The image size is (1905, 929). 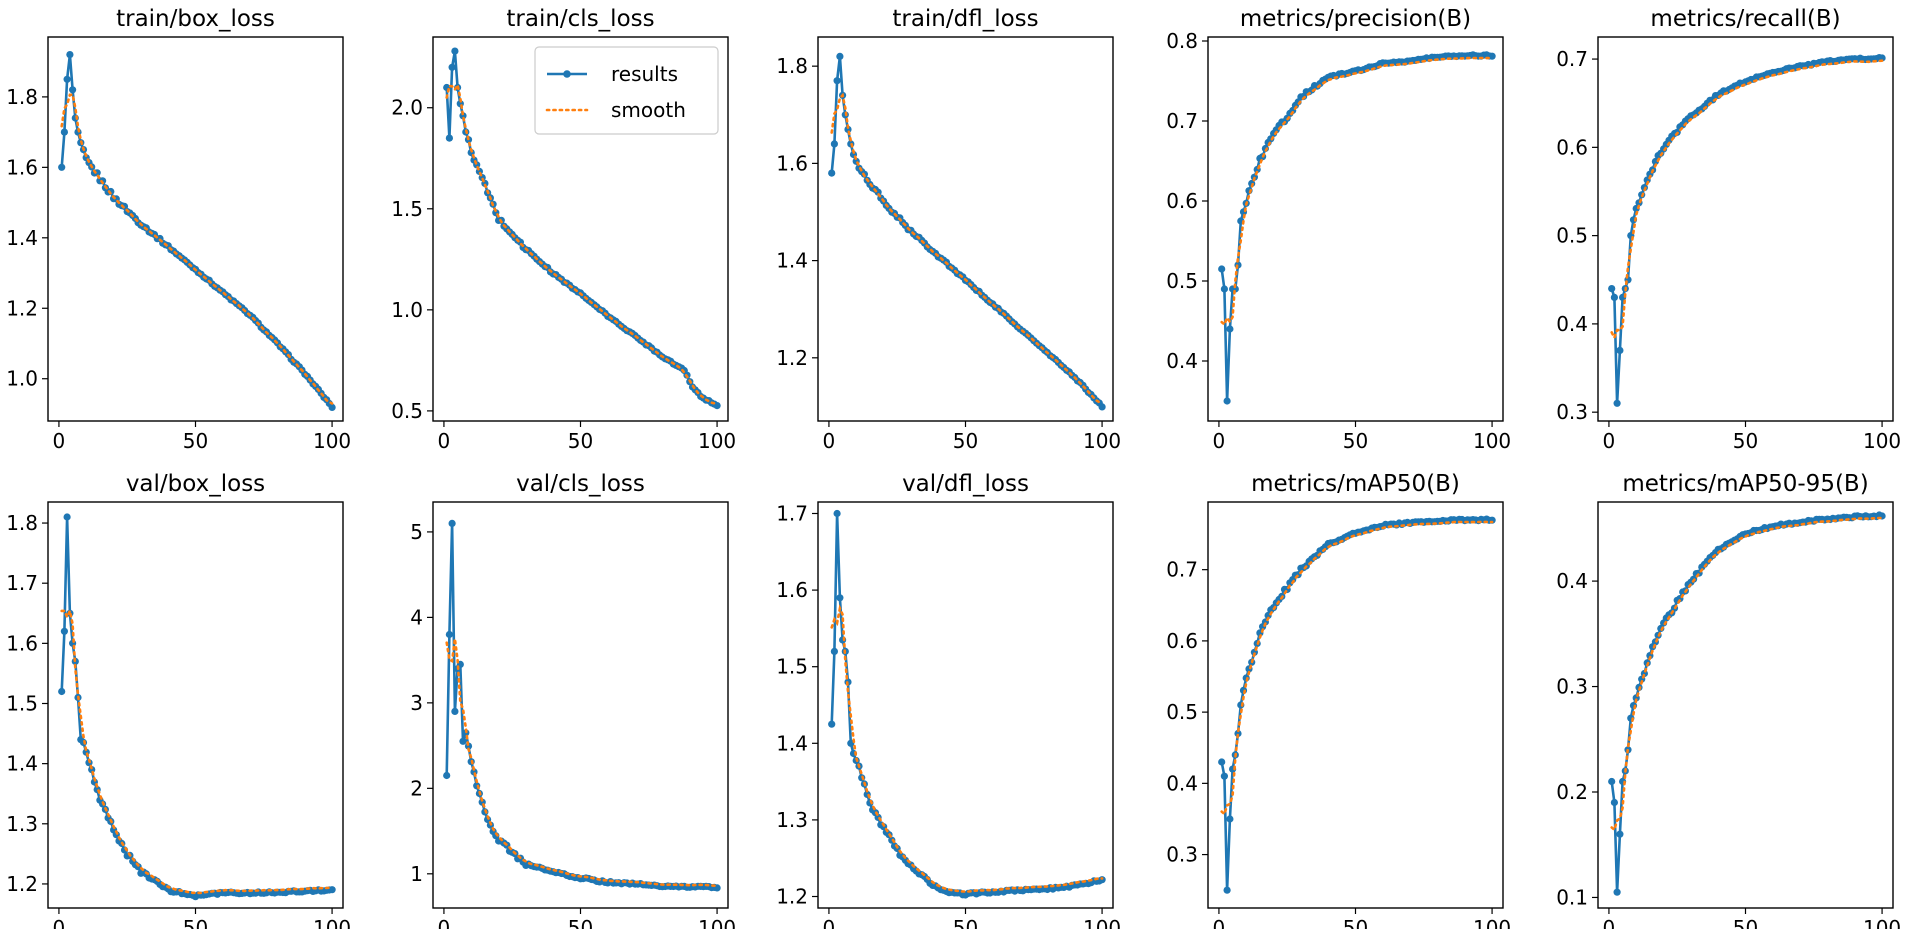 I want to click on subplot-val-box-loss: val/box_loss 0 50 100 1.2 1.3 1.4 1.5 1.6 1.7 1.8, so click(x=178, y=700).